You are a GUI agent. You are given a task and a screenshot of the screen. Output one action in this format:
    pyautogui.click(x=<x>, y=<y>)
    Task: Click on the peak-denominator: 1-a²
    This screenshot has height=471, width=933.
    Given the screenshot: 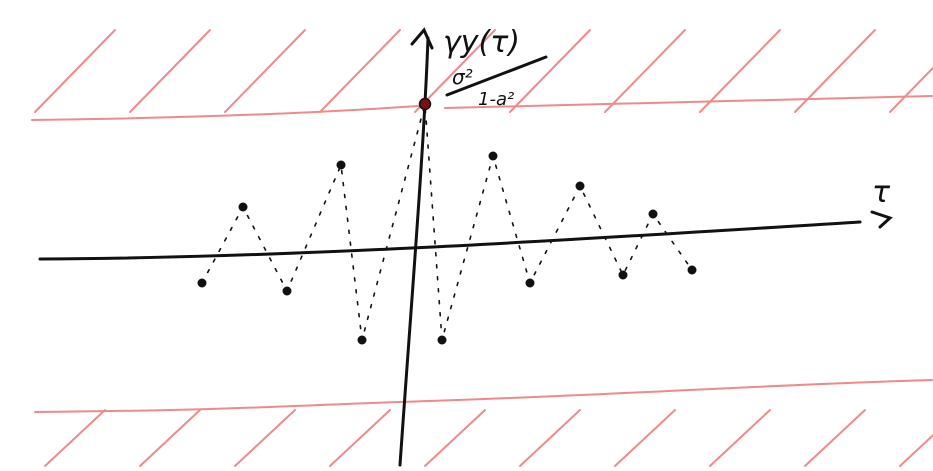 What is the action you would take?
    pyautogui.click(x=496, y=99)
    